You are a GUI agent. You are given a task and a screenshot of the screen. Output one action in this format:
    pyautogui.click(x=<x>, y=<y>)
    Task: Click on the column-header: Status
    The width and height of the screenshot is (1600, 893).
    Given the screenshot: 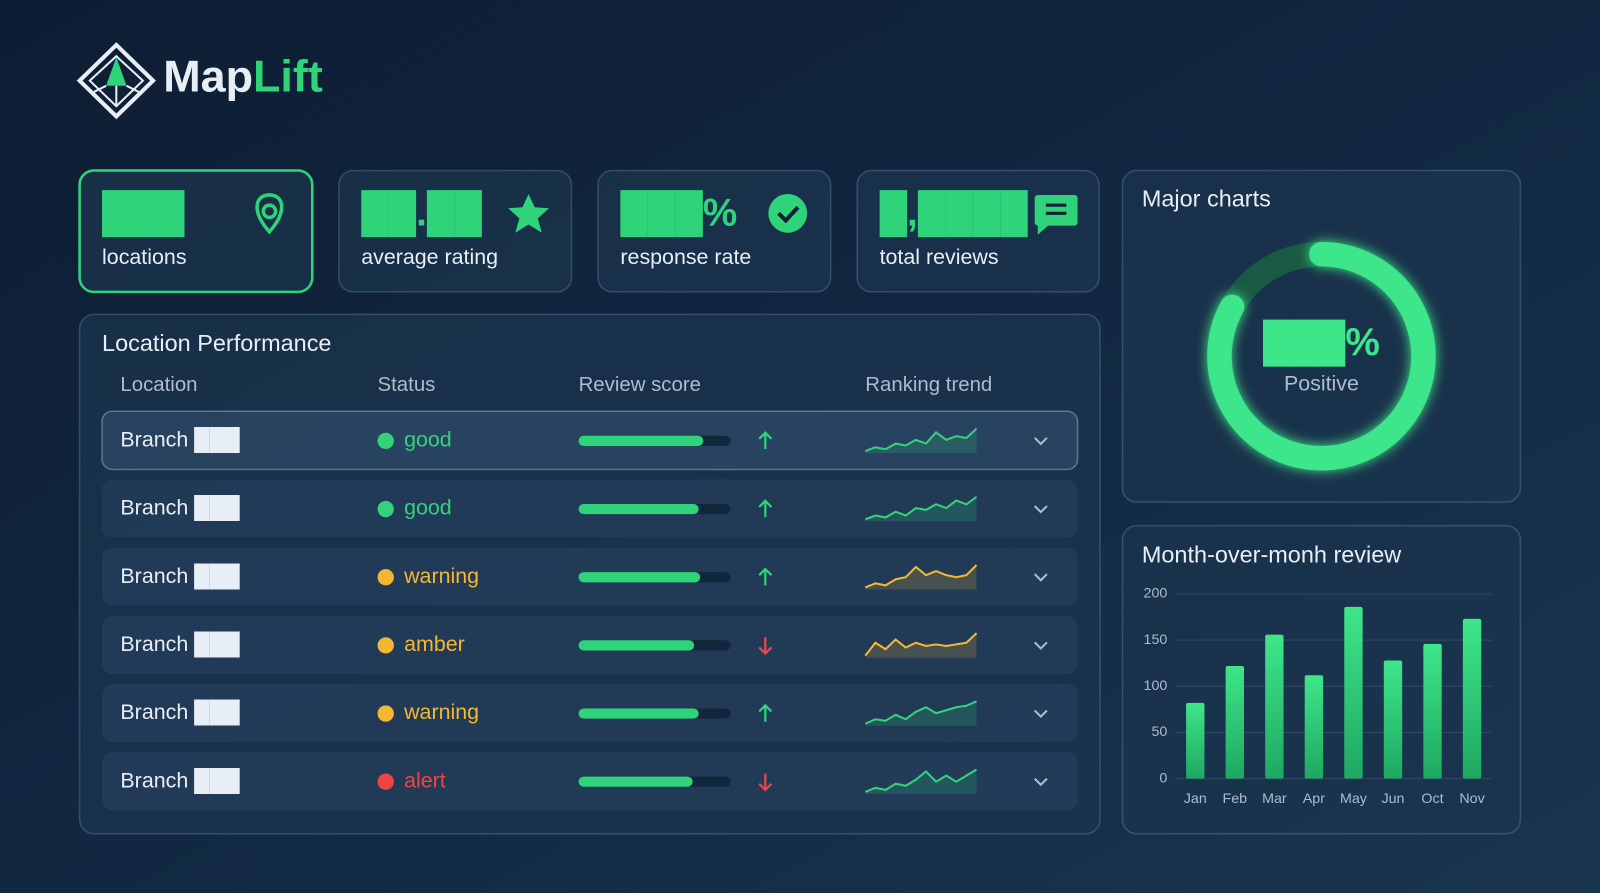 What is the action you would take?
    pyautogui.click(x=407, y=385)
    